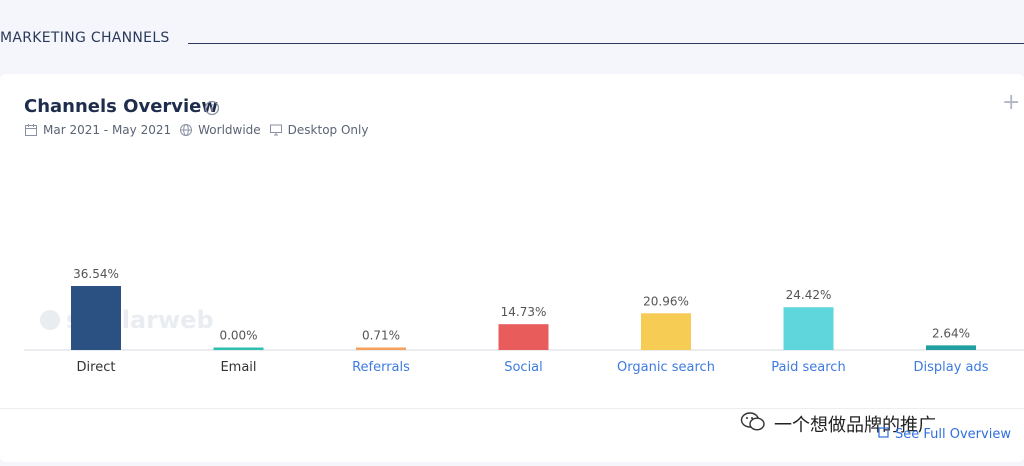  Describe the element at coordinates (524, 312) in the screenshot. I see `bar-value-label: 14.73%` at that location.